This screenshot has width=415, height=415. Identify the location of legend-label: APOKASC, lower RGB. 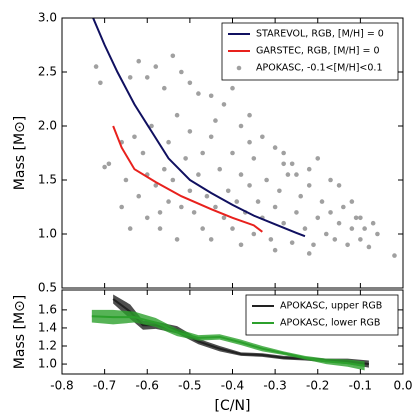
(330, 323).